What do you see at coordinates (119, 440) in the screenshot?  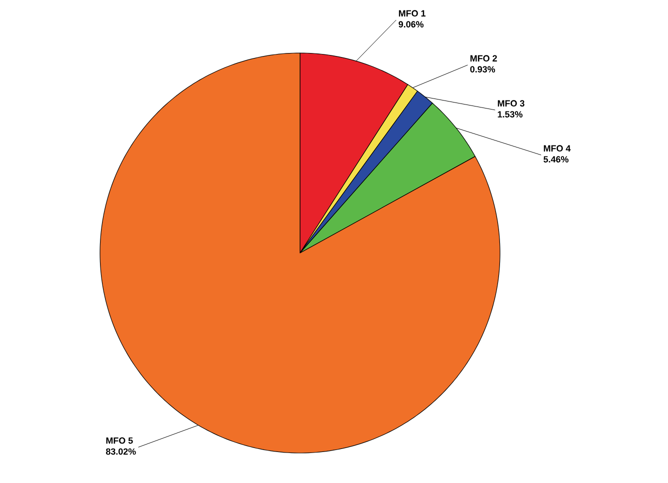 I see `slice-label: MFO 5` at bounding box center [119, 440].